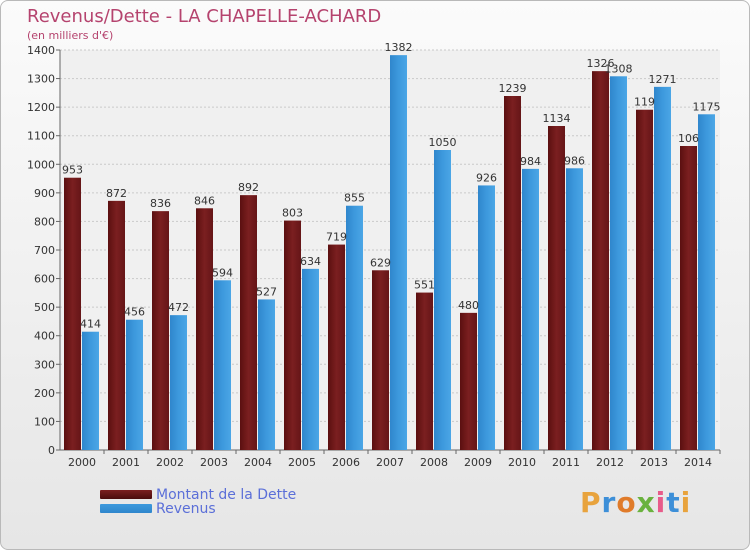  Describe the element at coordinates (178, 382) in the screenshot. I see `bar-revenus-2002` at that location.